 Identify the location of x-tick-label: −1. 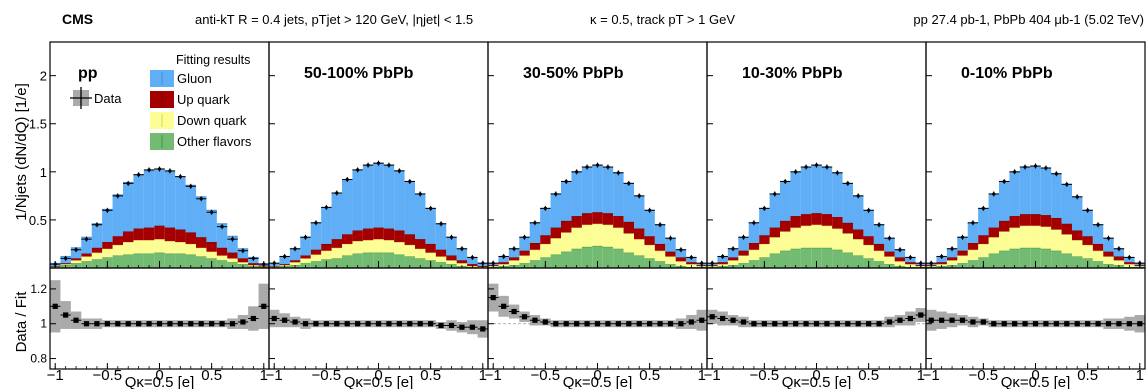
(931, 375).